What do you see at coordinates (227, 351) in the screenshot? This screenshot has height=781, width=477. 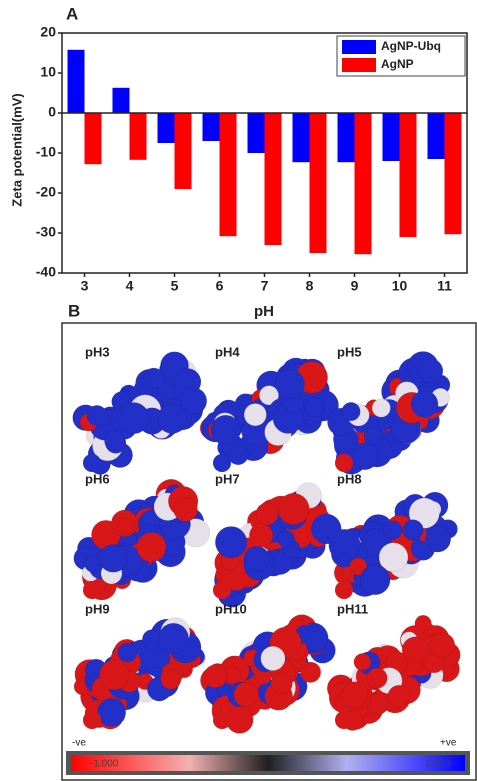 I see `image-label: pH4` at bounding box center [227, 351].